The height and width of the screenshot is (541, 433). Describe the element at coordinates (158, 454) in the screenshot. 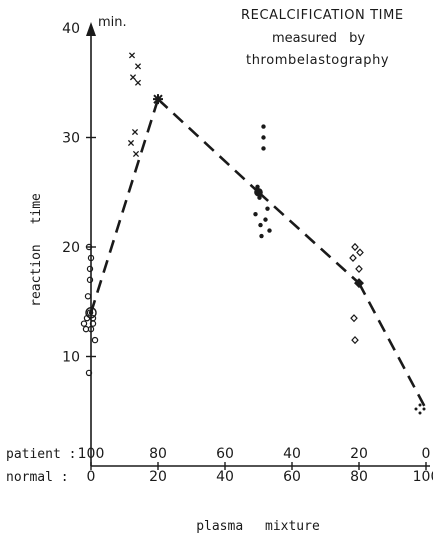

I see `x-tick-label-patient: 80` at that location.